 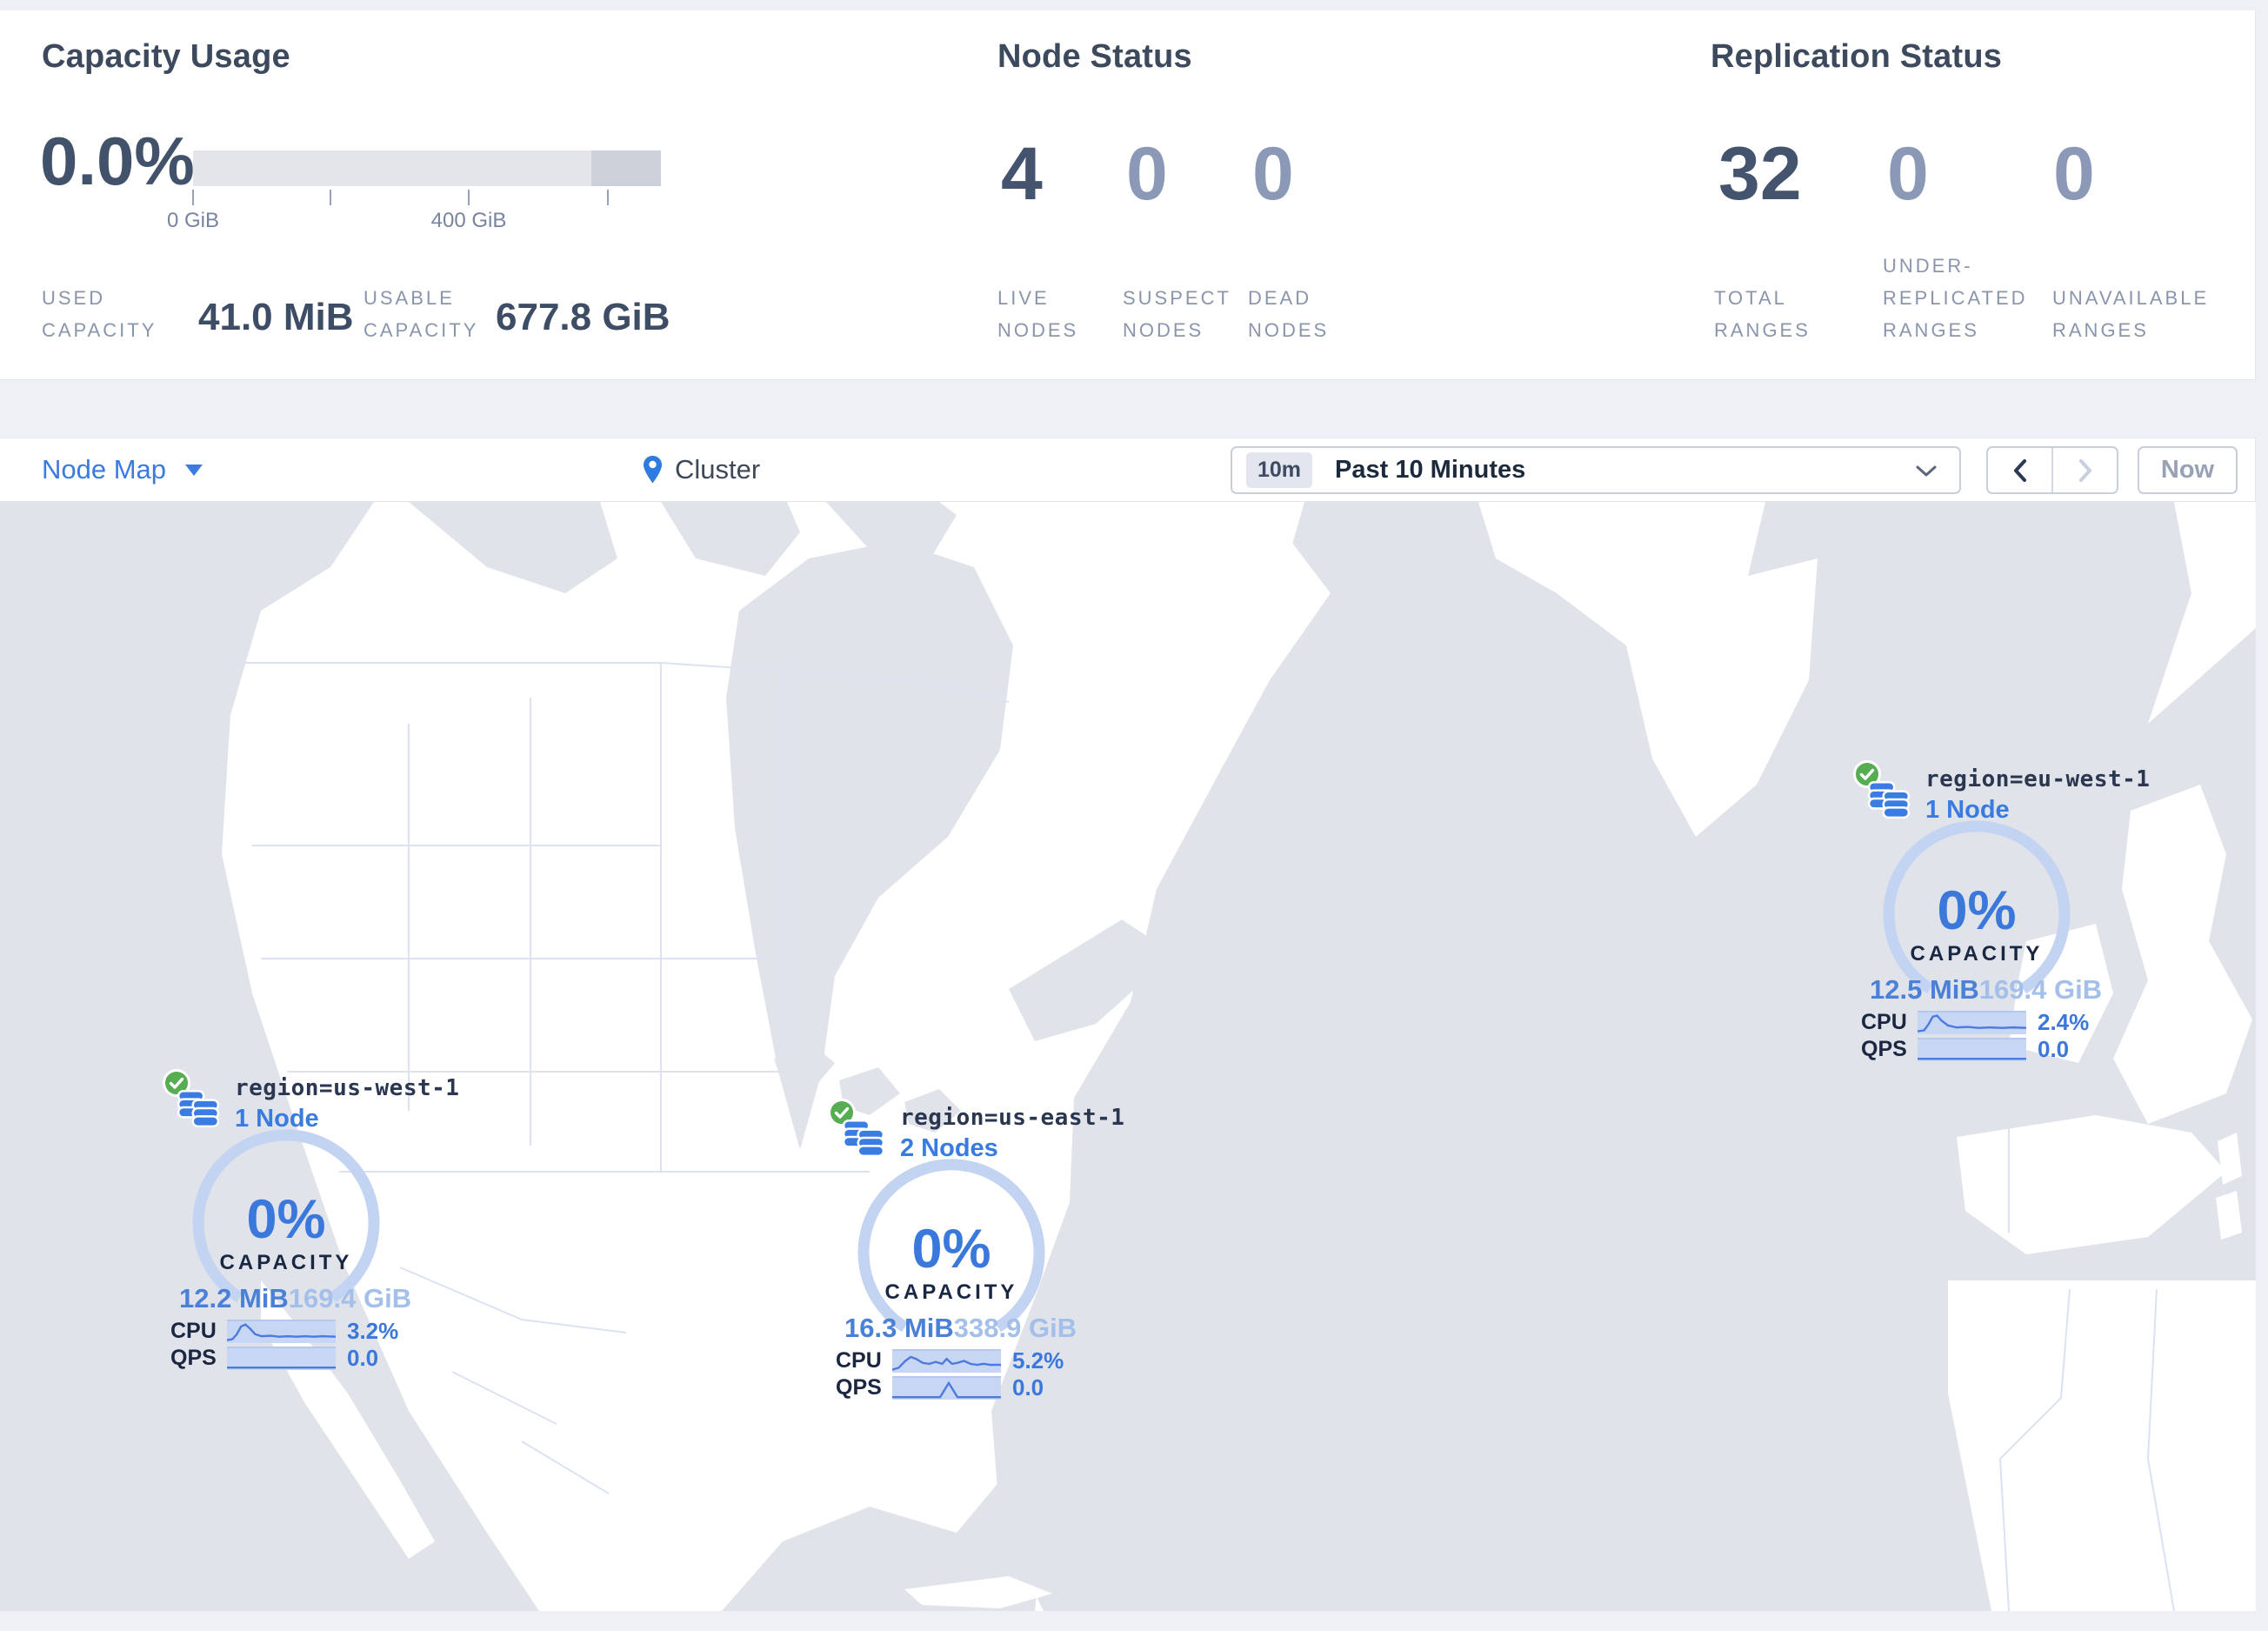 I want to click on region-label: region=us-east-1, so click(x=1012, y=1118).